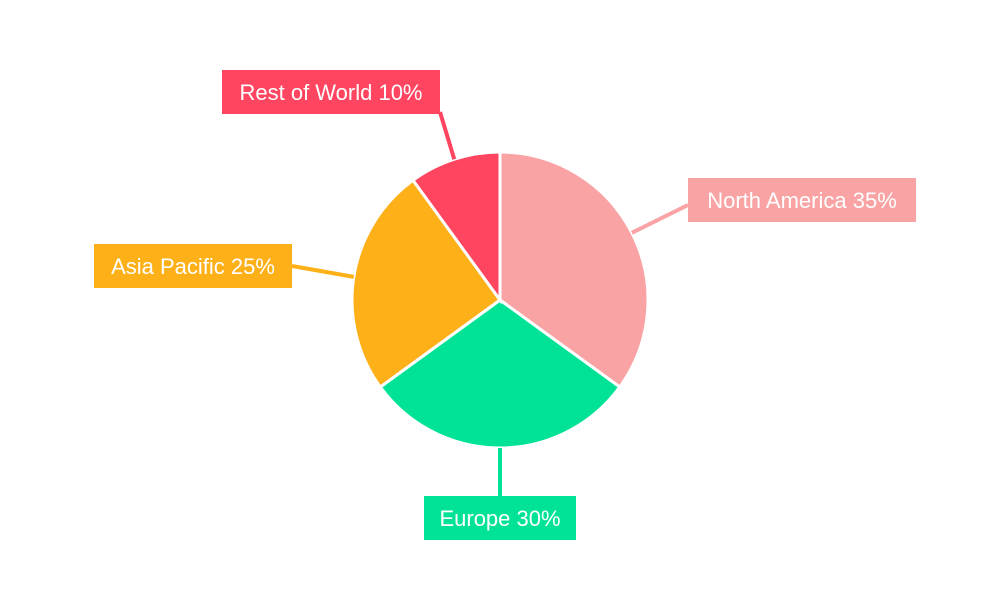  I want to click on pie-slice-europe, so click(500, 374).